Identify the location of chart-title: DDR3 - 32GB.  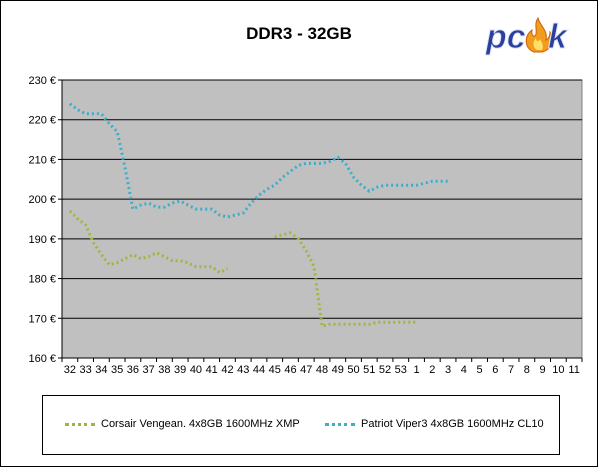
(299, 33).